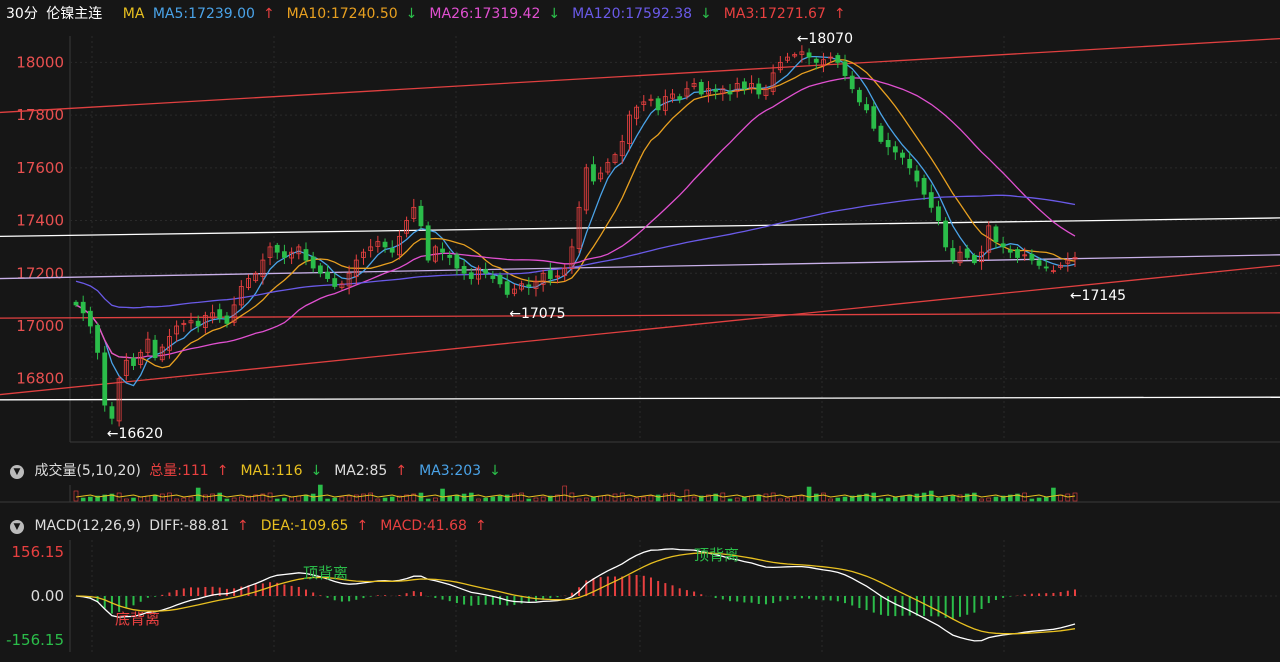 The width and height of the screenshot is (1280, 662). What do you see at coordinates (35, 640) in the screenshot?
I see `macd-tick-label-2: -156.15` at bounding box center [35, 640].